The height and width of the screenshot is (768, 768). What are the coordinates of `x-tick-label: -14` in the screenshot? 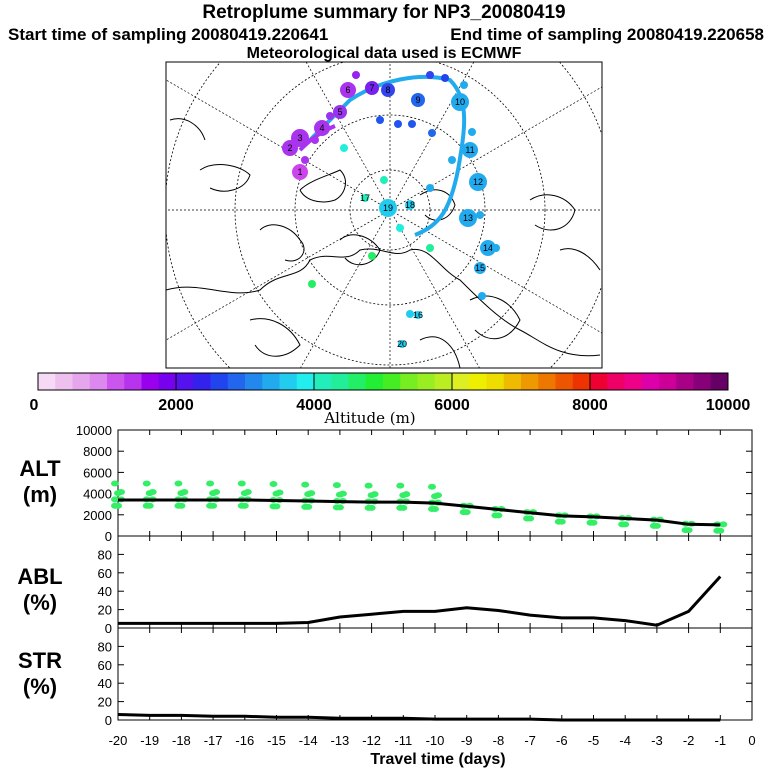 It's located at (308, 740).